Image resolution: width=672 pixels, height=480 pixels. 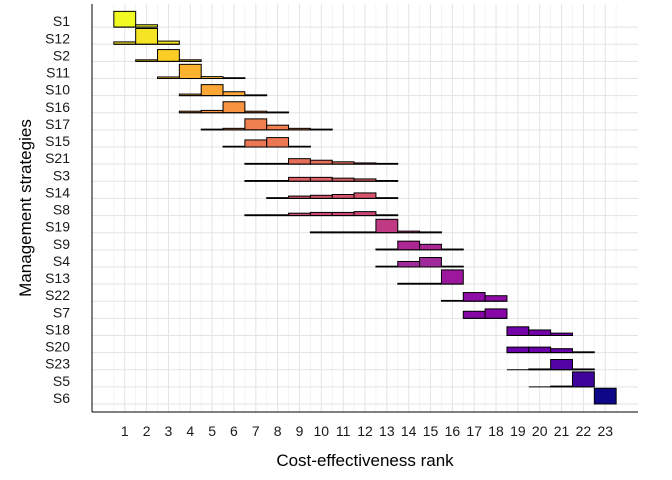 I want to click on y-tick-label: S20, so click(x=57, y=347).